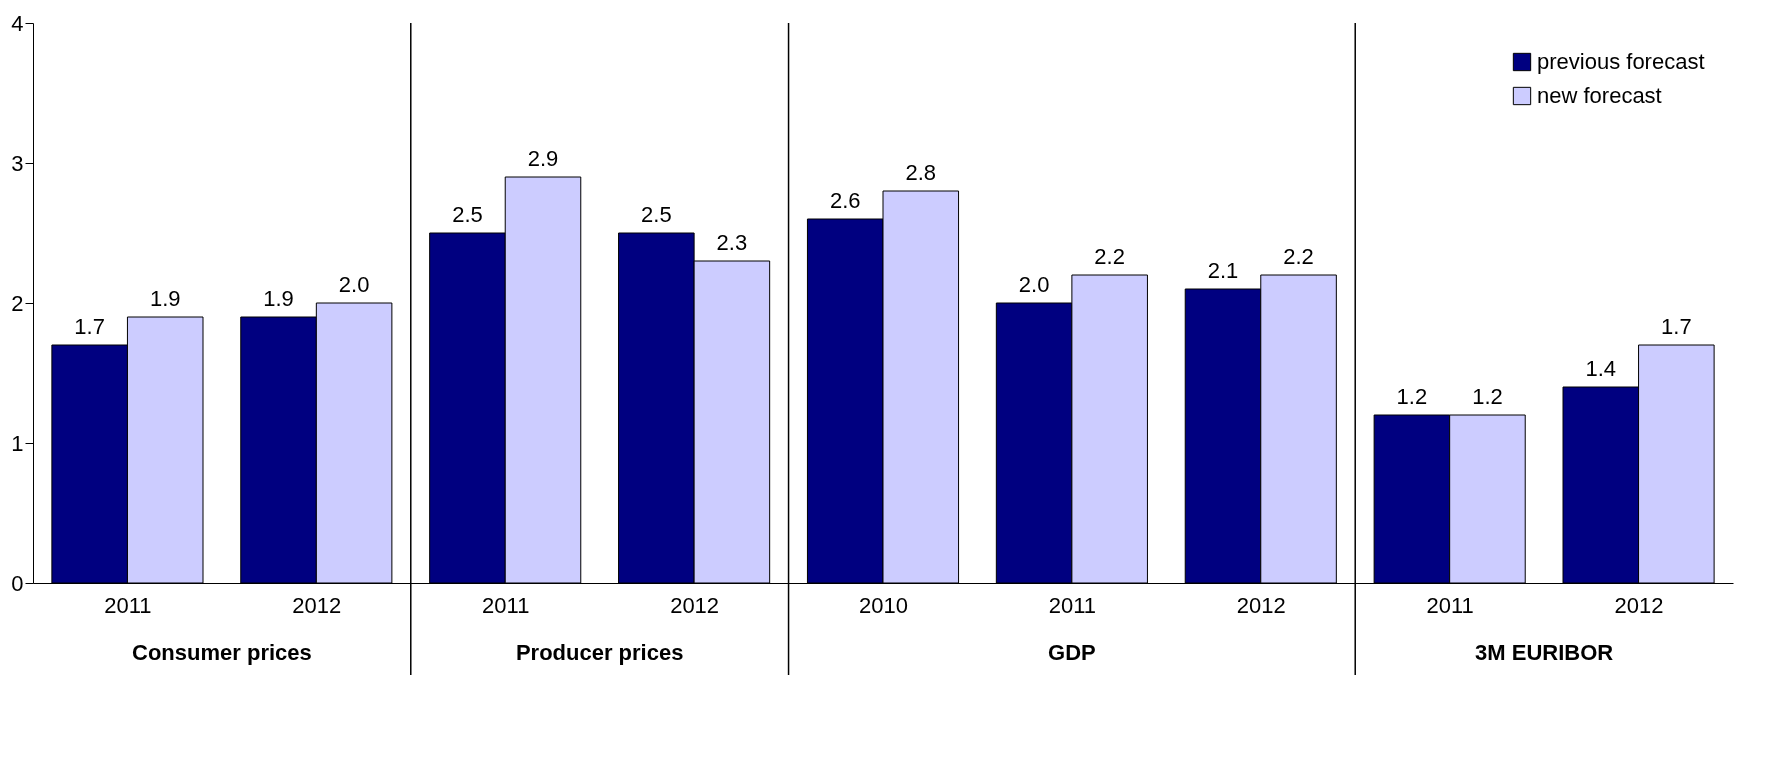 The image size is (1769, 757). Describe the element at coordinates (17, 303) in the screenshot. I see `y-tick-label: 2` at that location.